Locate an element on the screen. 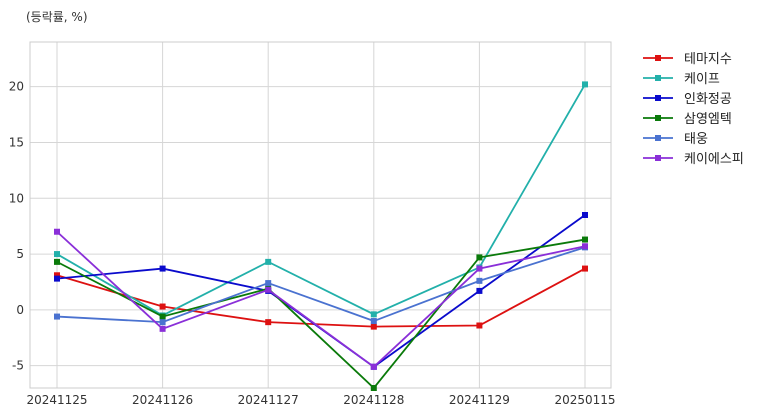  legend-label: 케이에스피 is located at coordinates (714, 159).